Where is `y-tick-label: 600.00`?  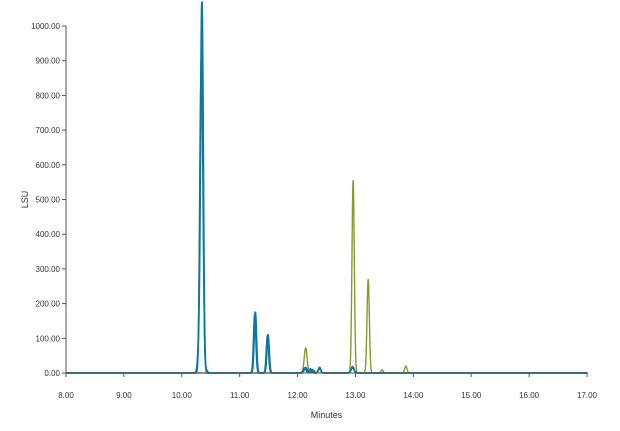
y-tick-label: 600.00 is located at coordinates (48, 165).